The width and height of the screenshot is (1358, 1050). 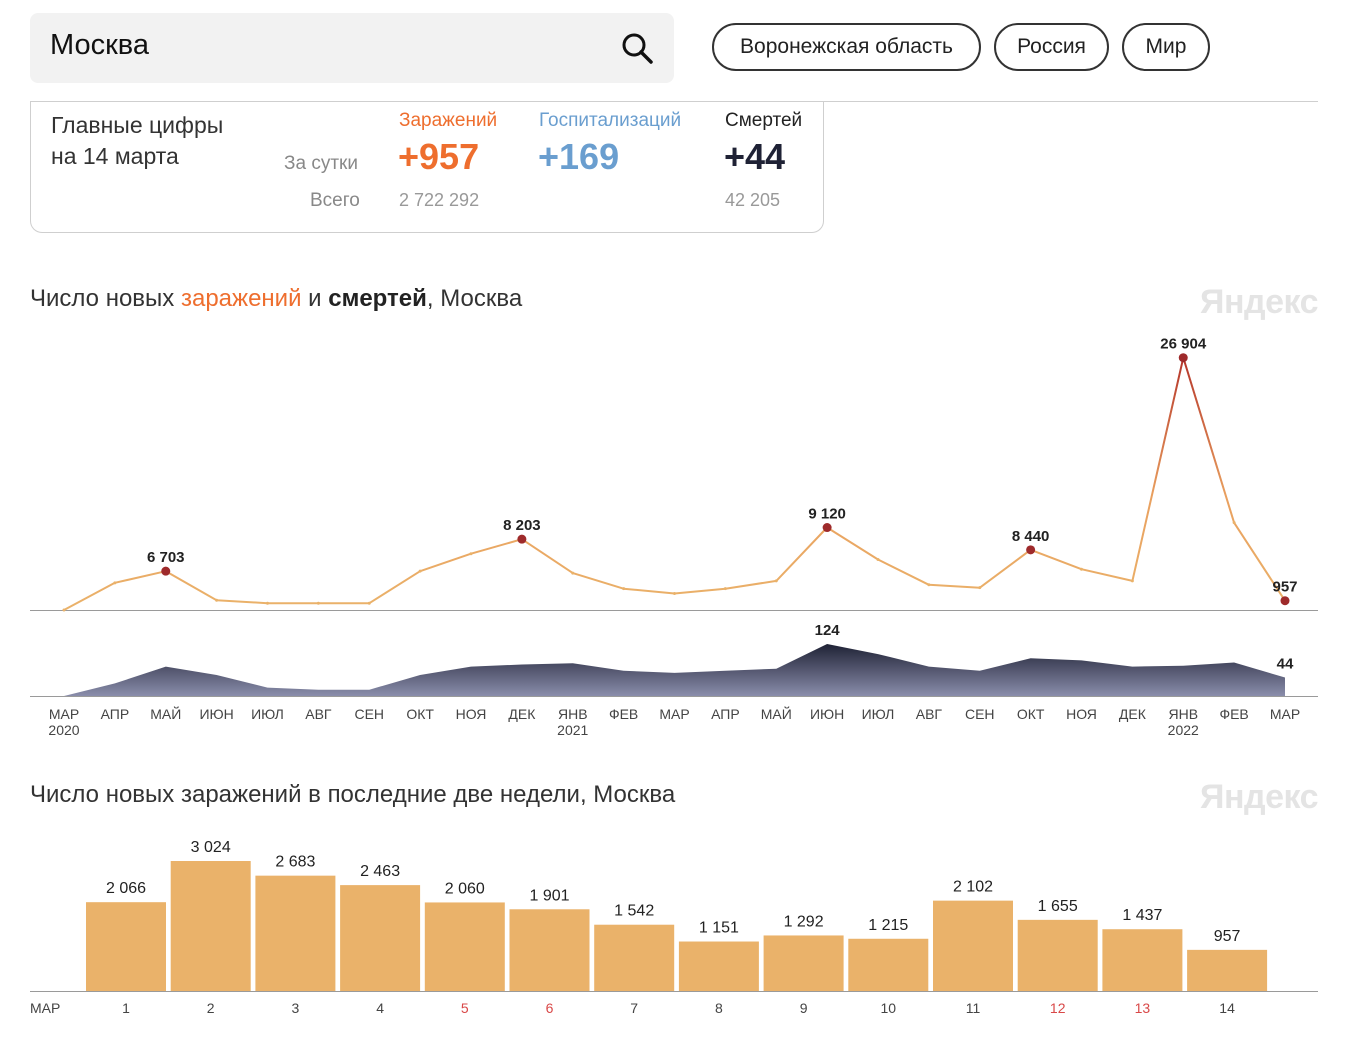 What do you see at coordinates (889, 1008) in the screenshot?
I see `bar-category-label: 10` at bounding box center [889, 1008].